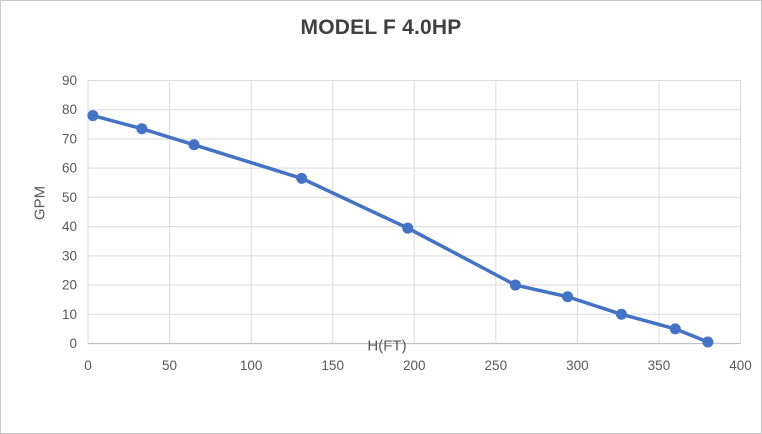 The height and width of the screenshot is (434, 762). I want to click on x-tick-label: 300, so click(577, 365).